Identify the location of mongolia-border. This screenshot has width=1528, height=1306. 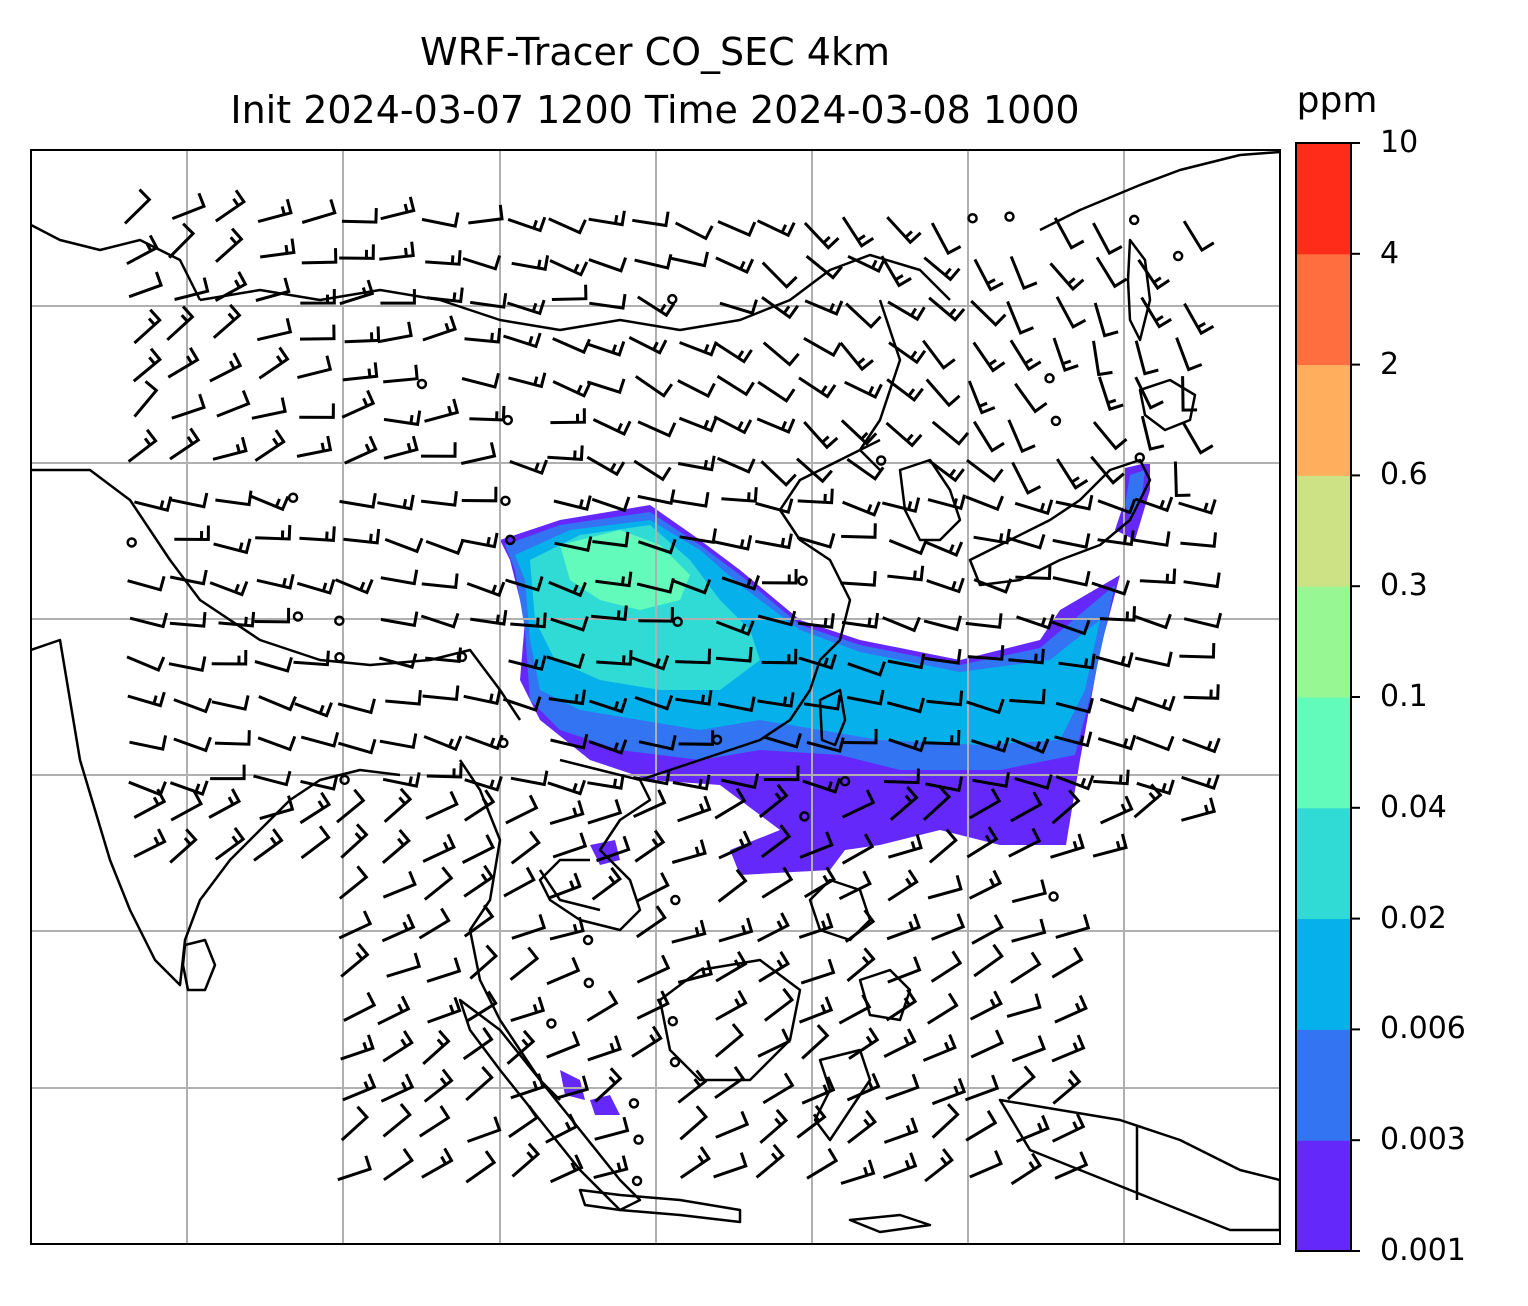
(575, 292).